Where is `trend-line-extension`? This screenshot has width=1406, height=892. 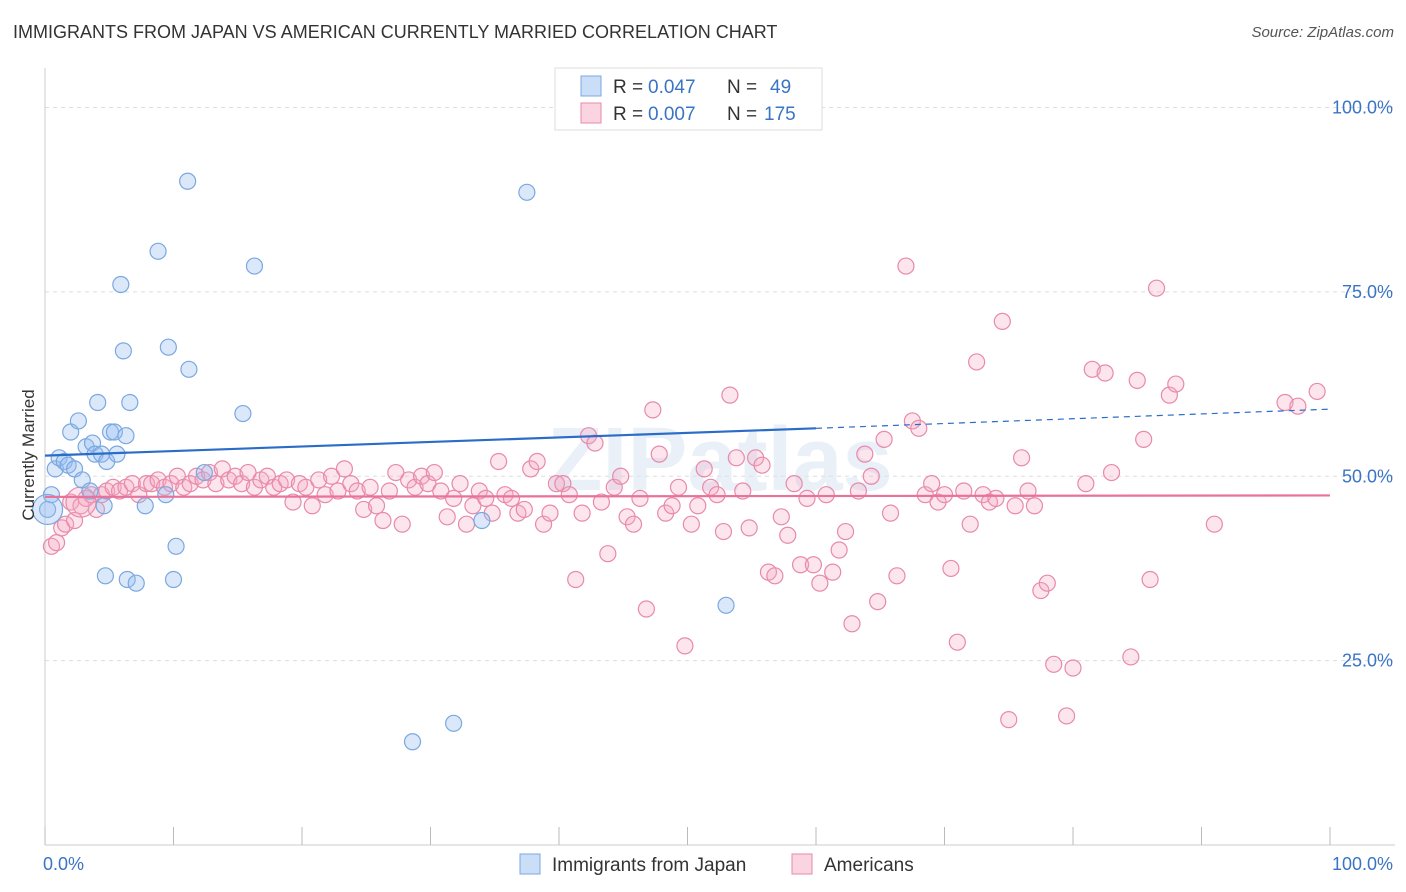
trend-line-extension is located at coordinates (1073, 418).